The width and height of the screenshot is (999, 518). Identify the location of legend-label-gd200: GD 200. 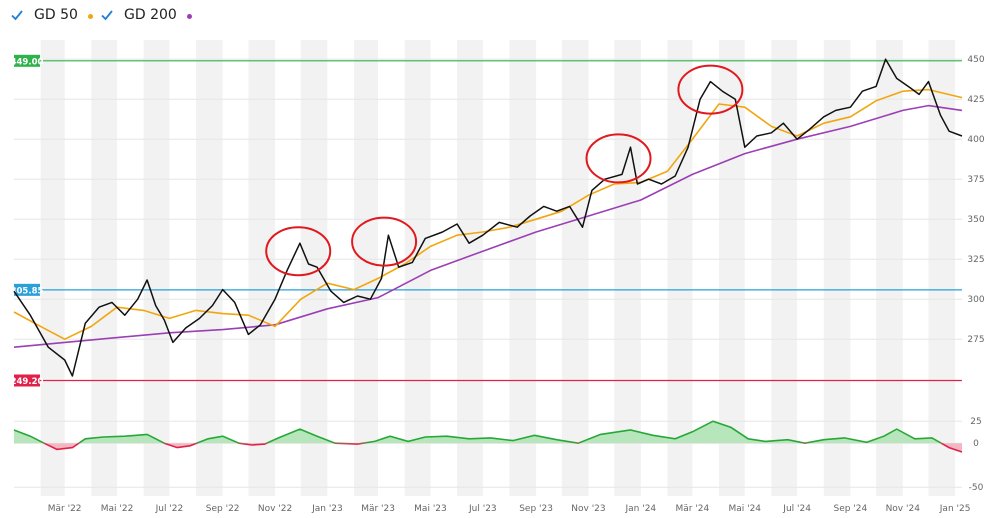
(150, 15).